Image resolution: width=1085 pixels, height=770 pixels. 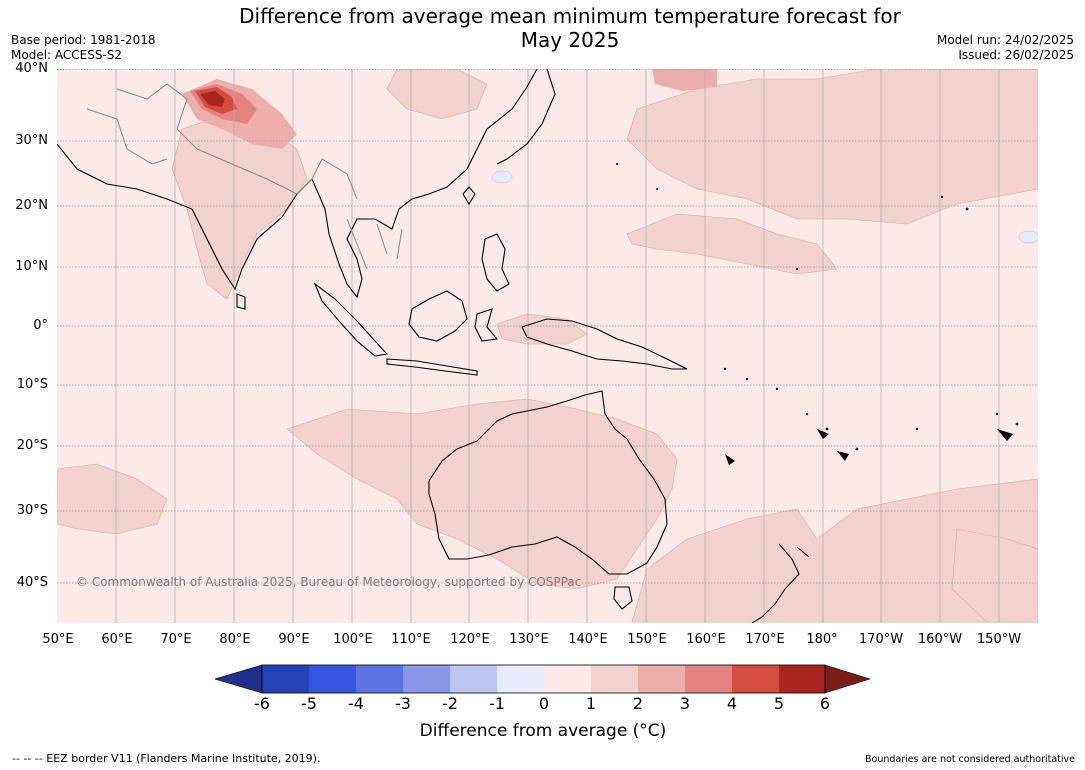 What do you see at coordinates (647, 639) in the screenshot?
I see `lon-label-150e: 150°E` at bounding box center [647, 639].